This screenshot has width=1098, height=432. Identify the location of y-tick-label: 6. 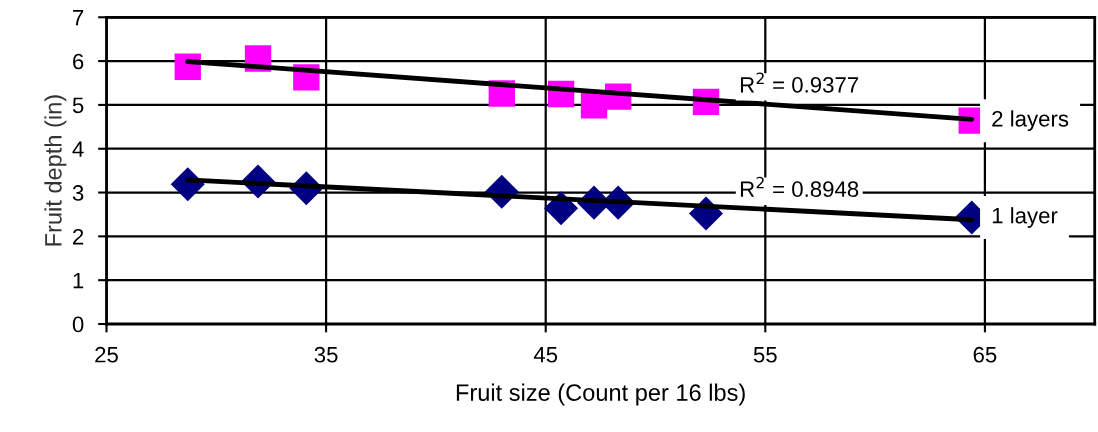
(78, 61).